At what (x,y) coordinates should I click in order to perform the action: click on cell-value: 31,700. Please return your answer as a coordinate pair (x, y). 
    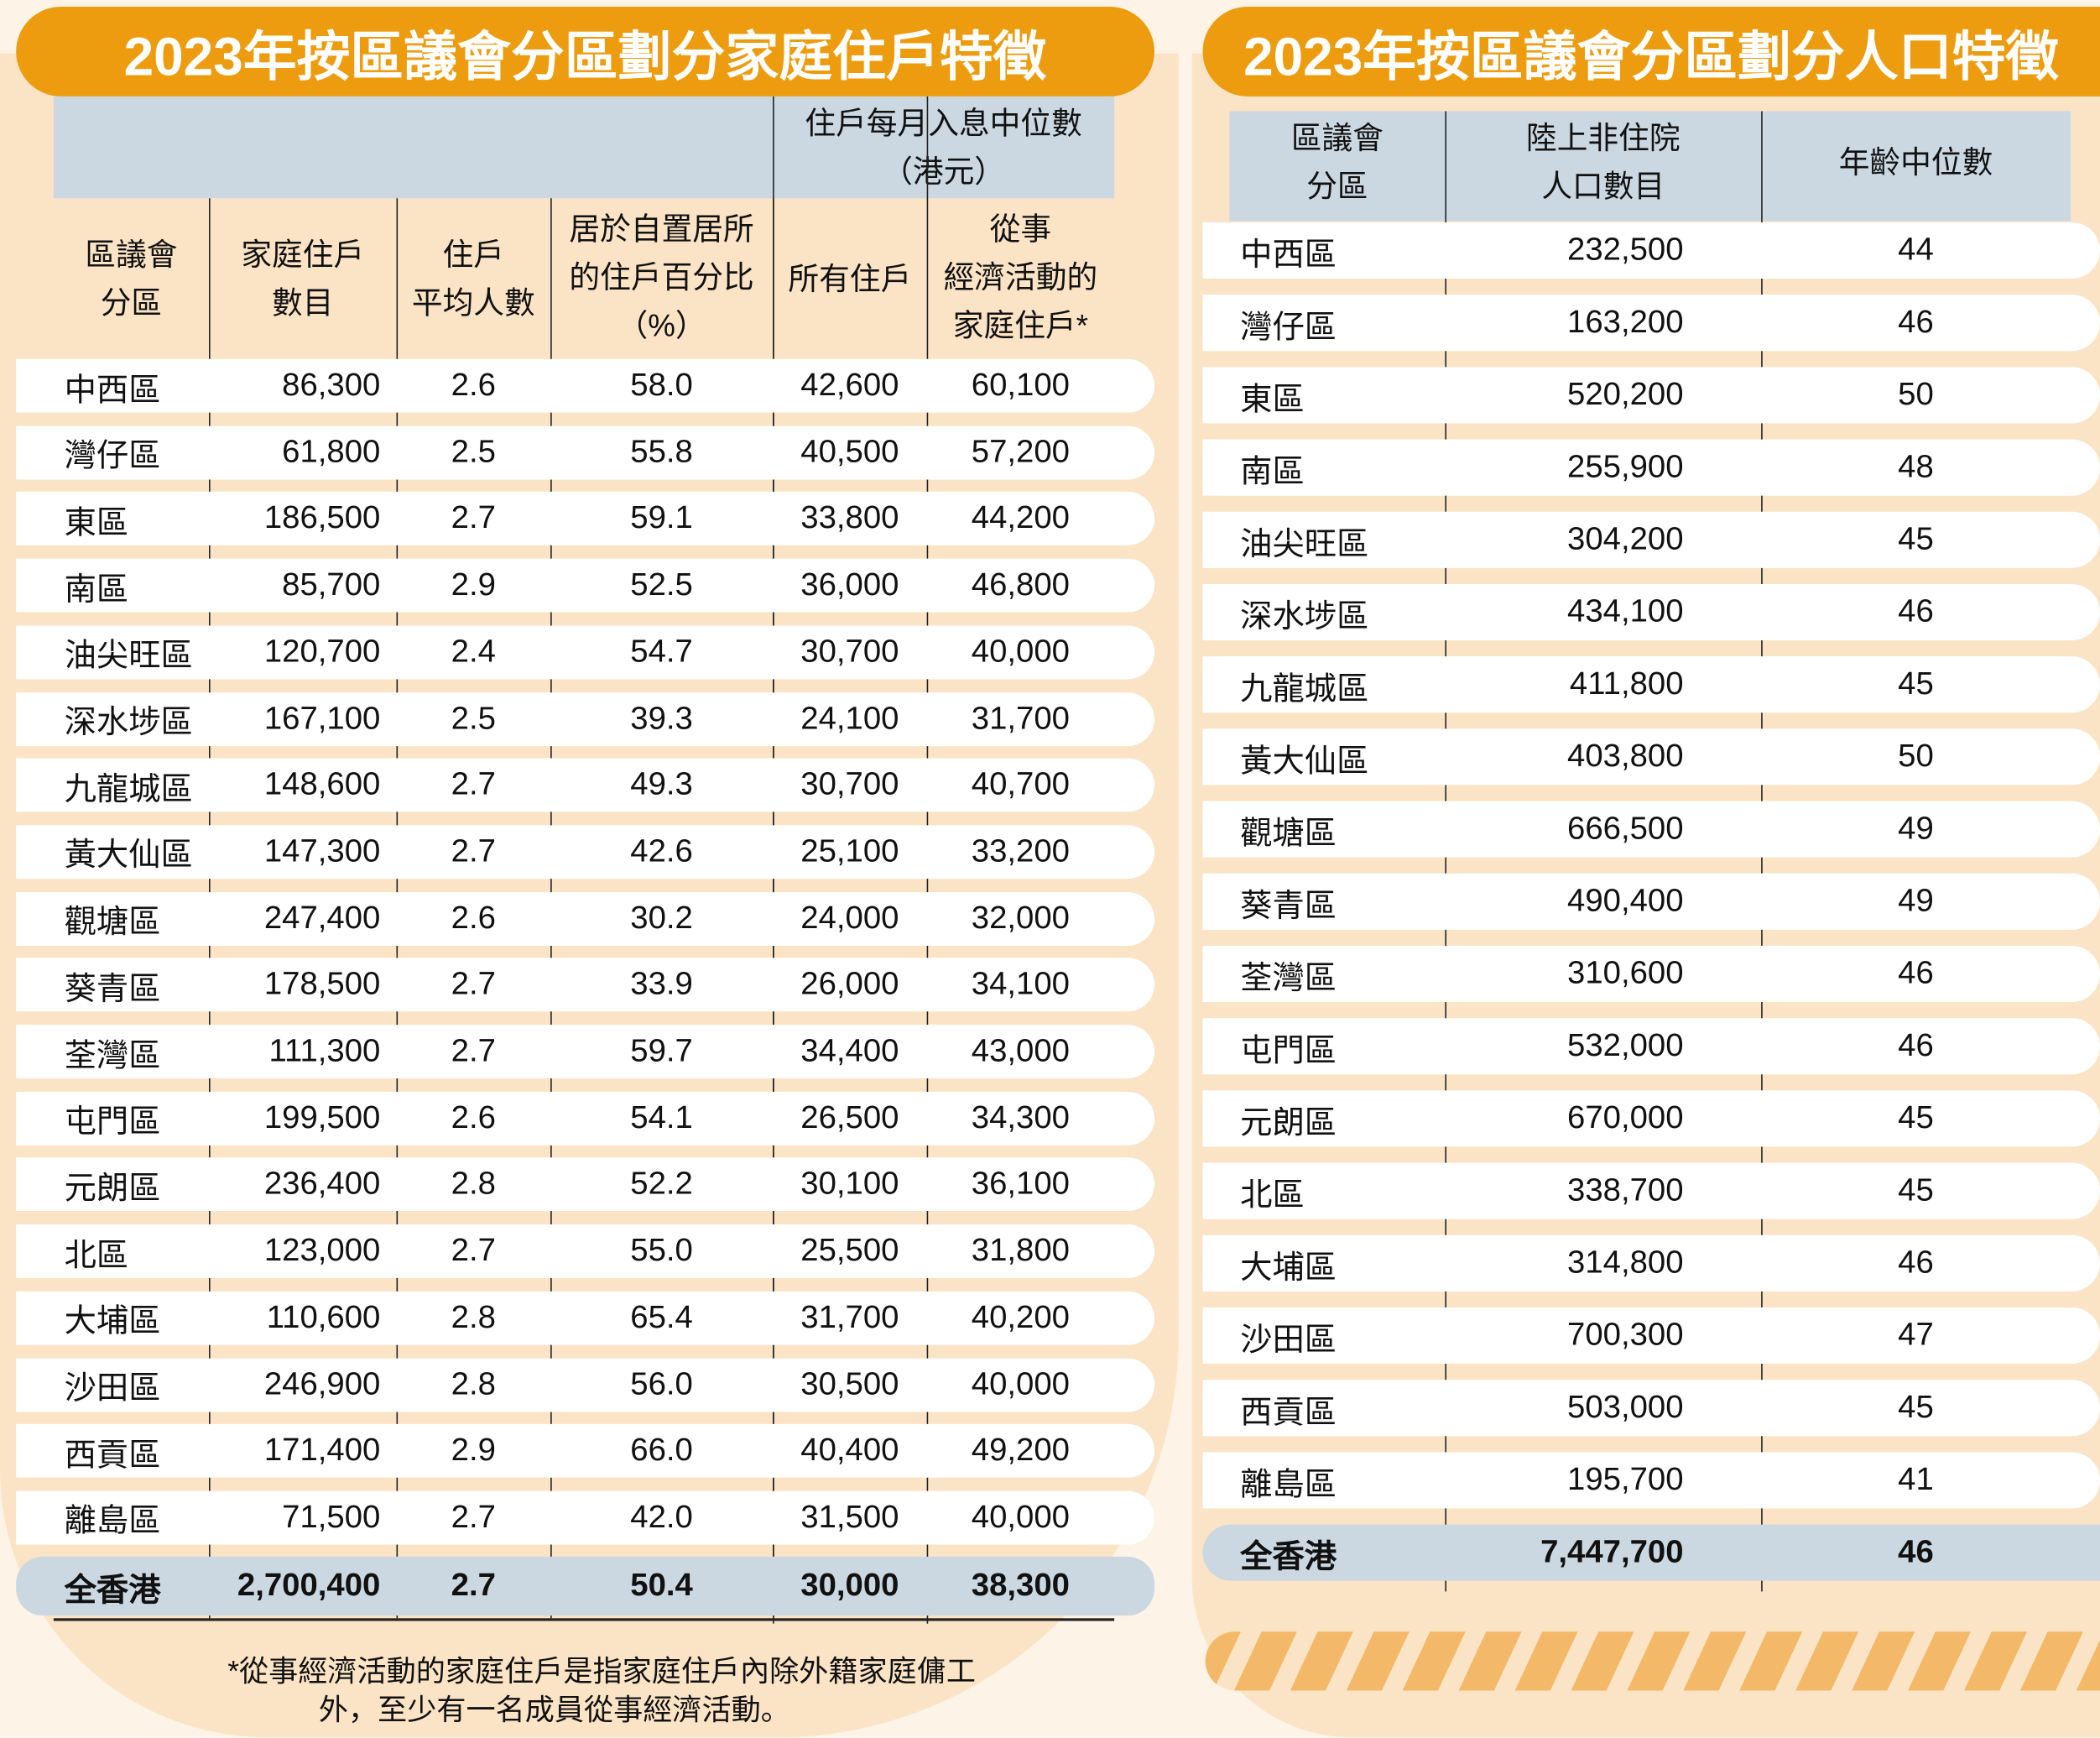
    Looking at the image, I should click on (849, 1317).